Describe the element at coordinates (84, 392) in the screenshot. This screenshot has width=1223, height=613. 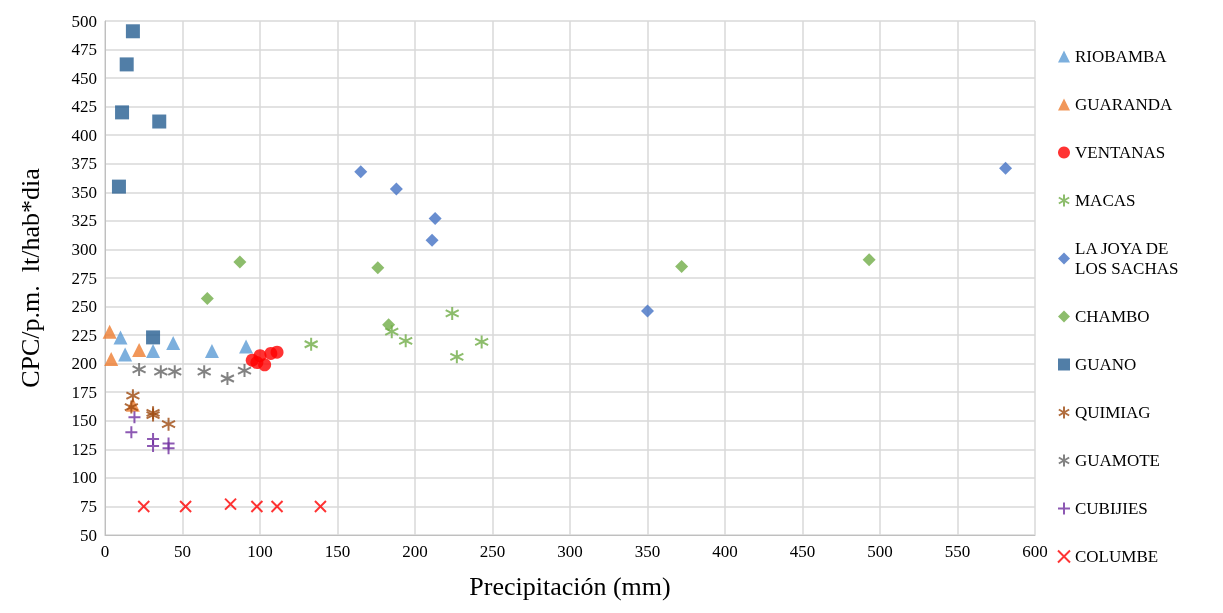
I see `y-tick-label: 175` at that location.